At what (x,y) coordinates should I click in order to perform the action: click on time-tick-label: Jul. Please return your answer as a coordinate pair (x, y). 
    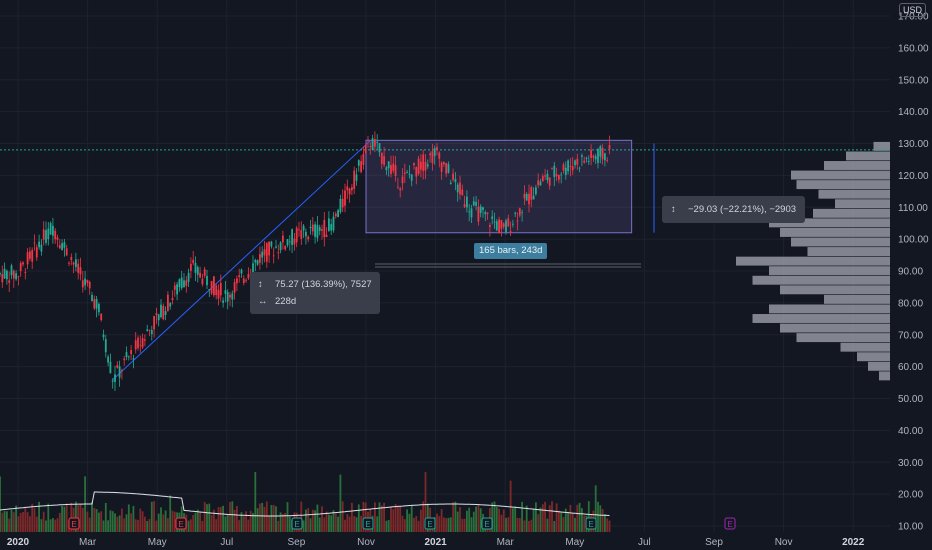
    Looking at the image, I should click on (644, 542).